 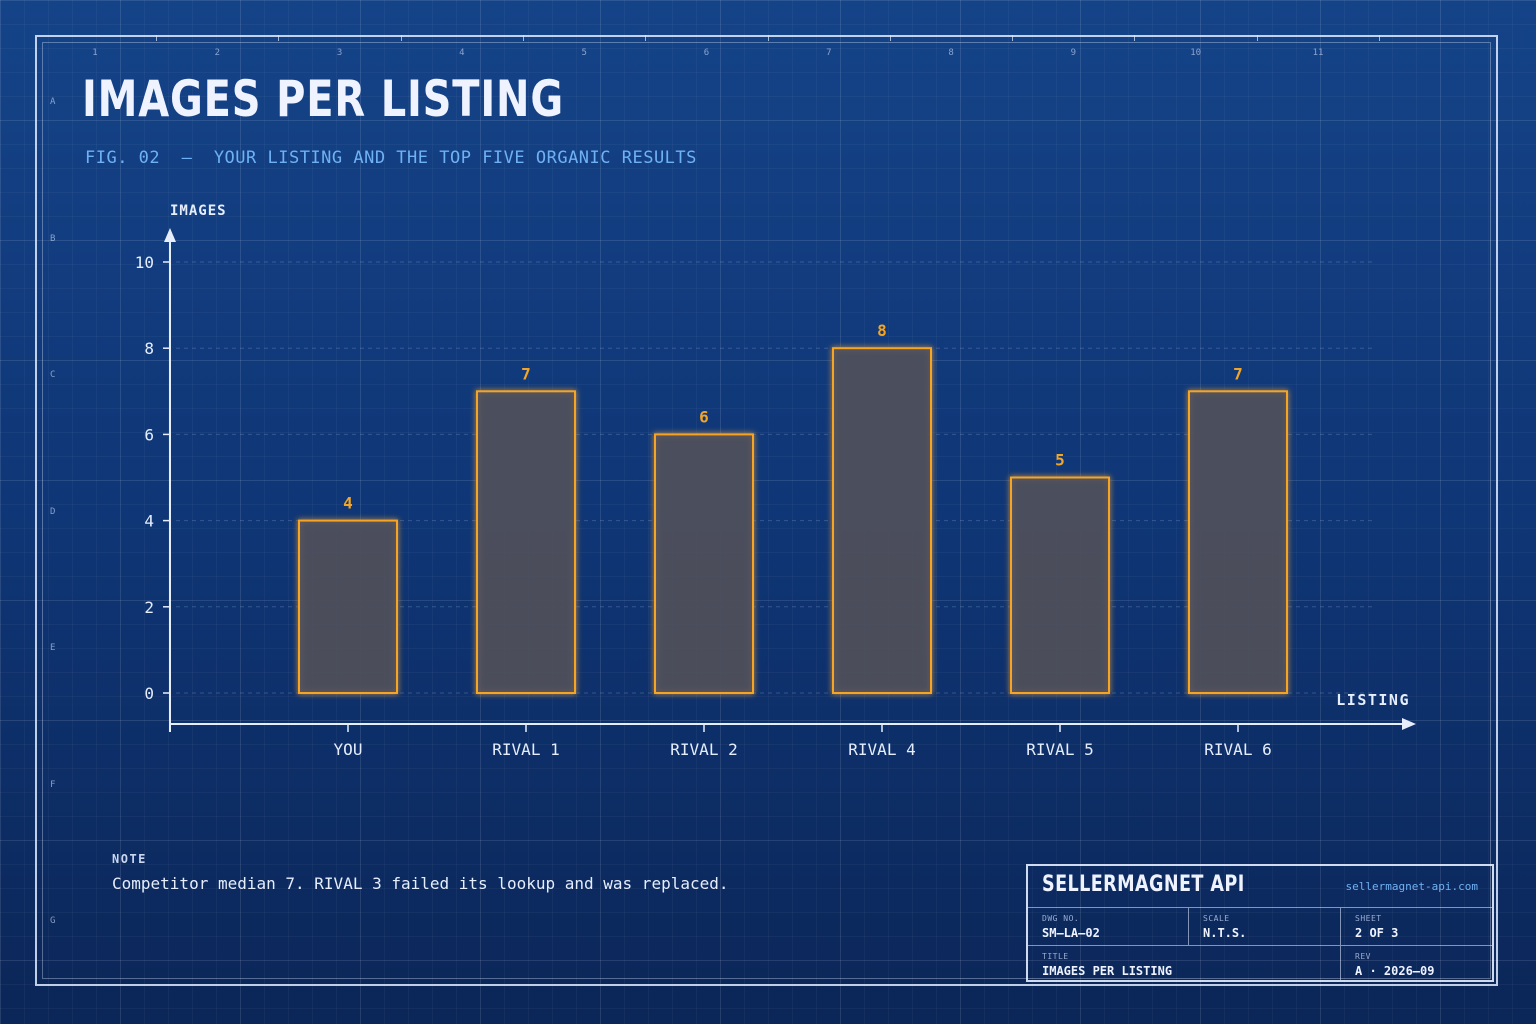 What do you see at coordinates (951, 53) in the screenshot?
I see `frame-column-marker: 8` at bounding box center [951, 53].